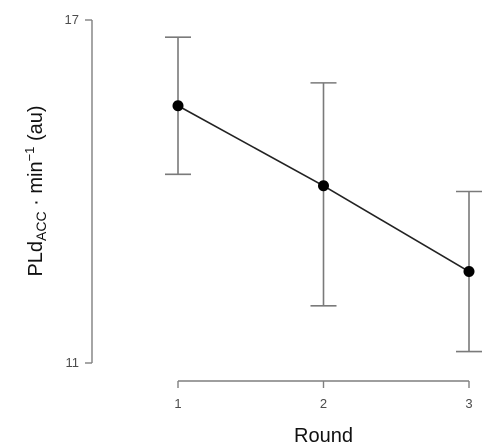 The image size is (484, 448). I want to click on y-axis-title-unit: (au), so click(36, 125).